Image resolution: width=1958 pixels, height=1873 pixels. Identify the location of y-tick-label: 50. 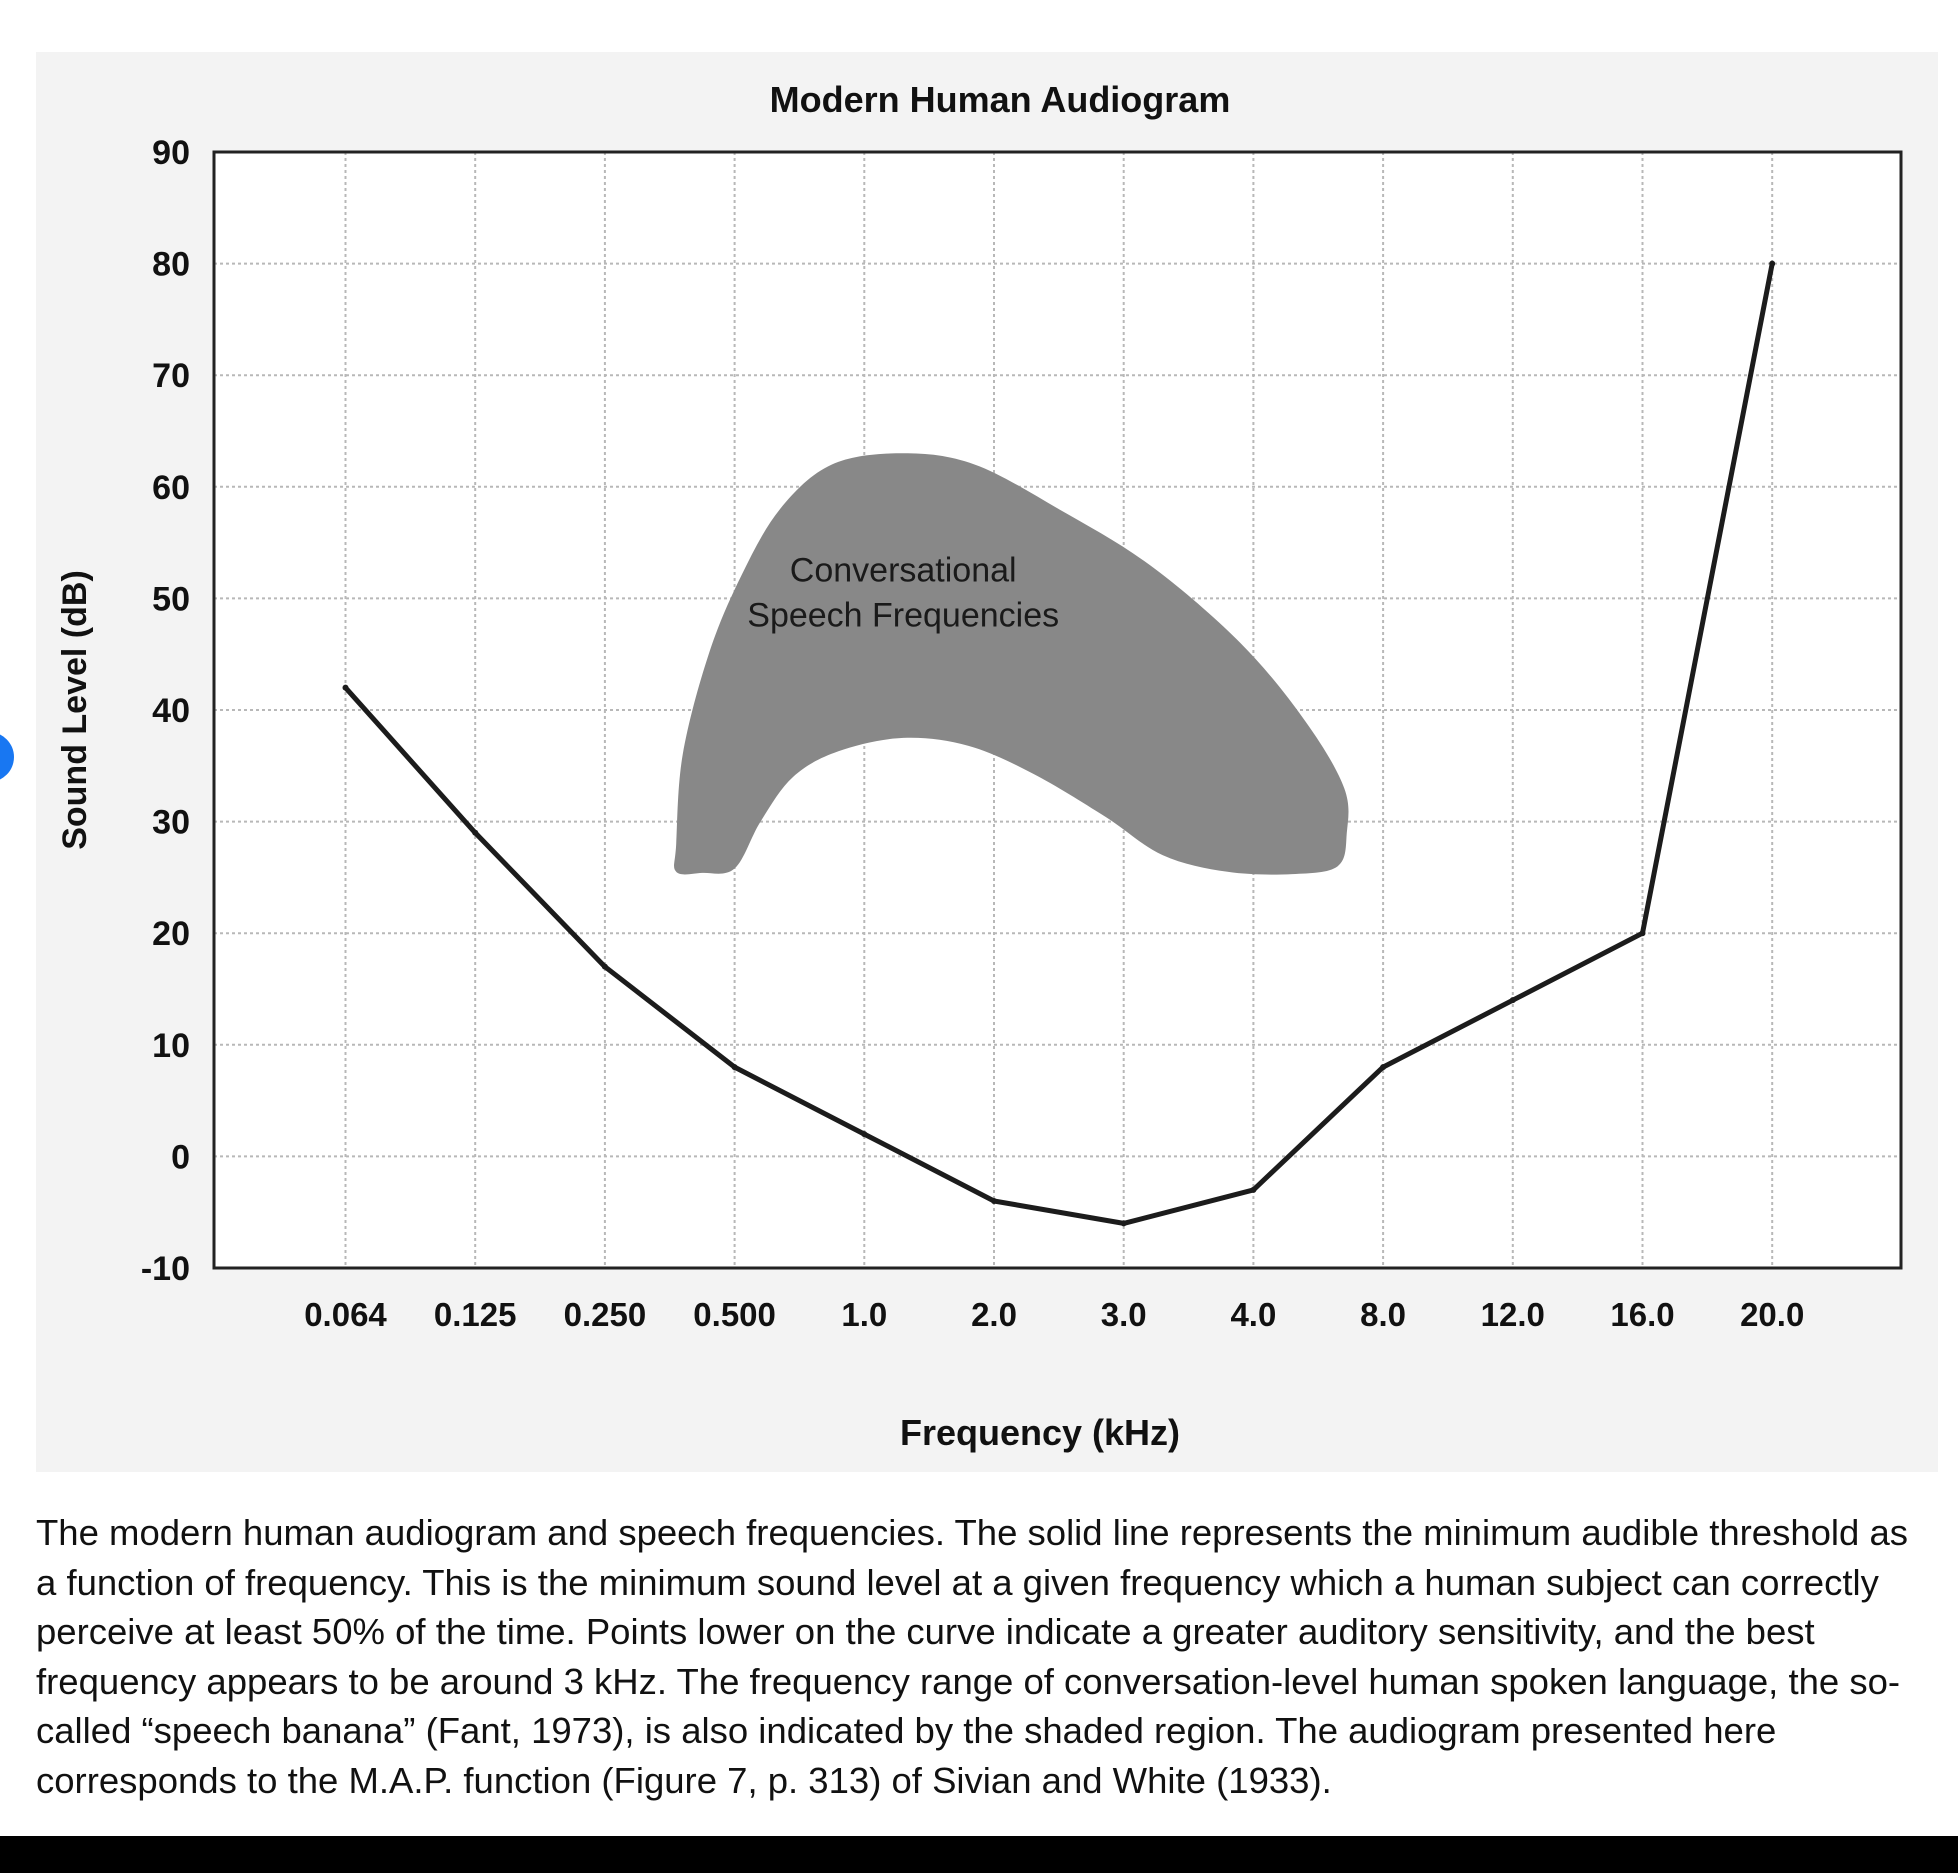
(171, 599).